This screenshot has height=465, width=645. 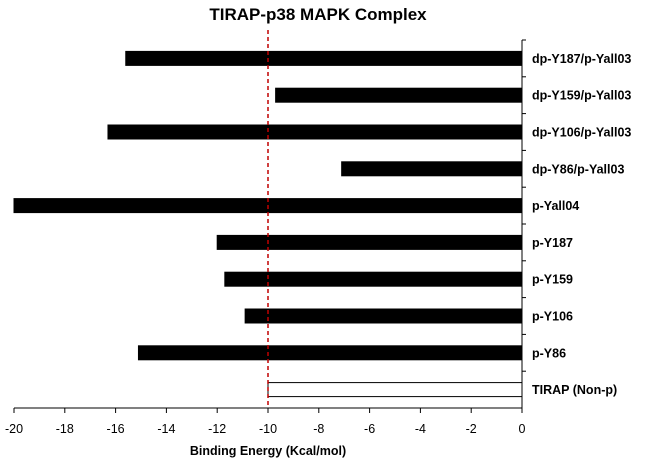 I want to click on x-tick-label-7: -6, so click(x=369, y=429).